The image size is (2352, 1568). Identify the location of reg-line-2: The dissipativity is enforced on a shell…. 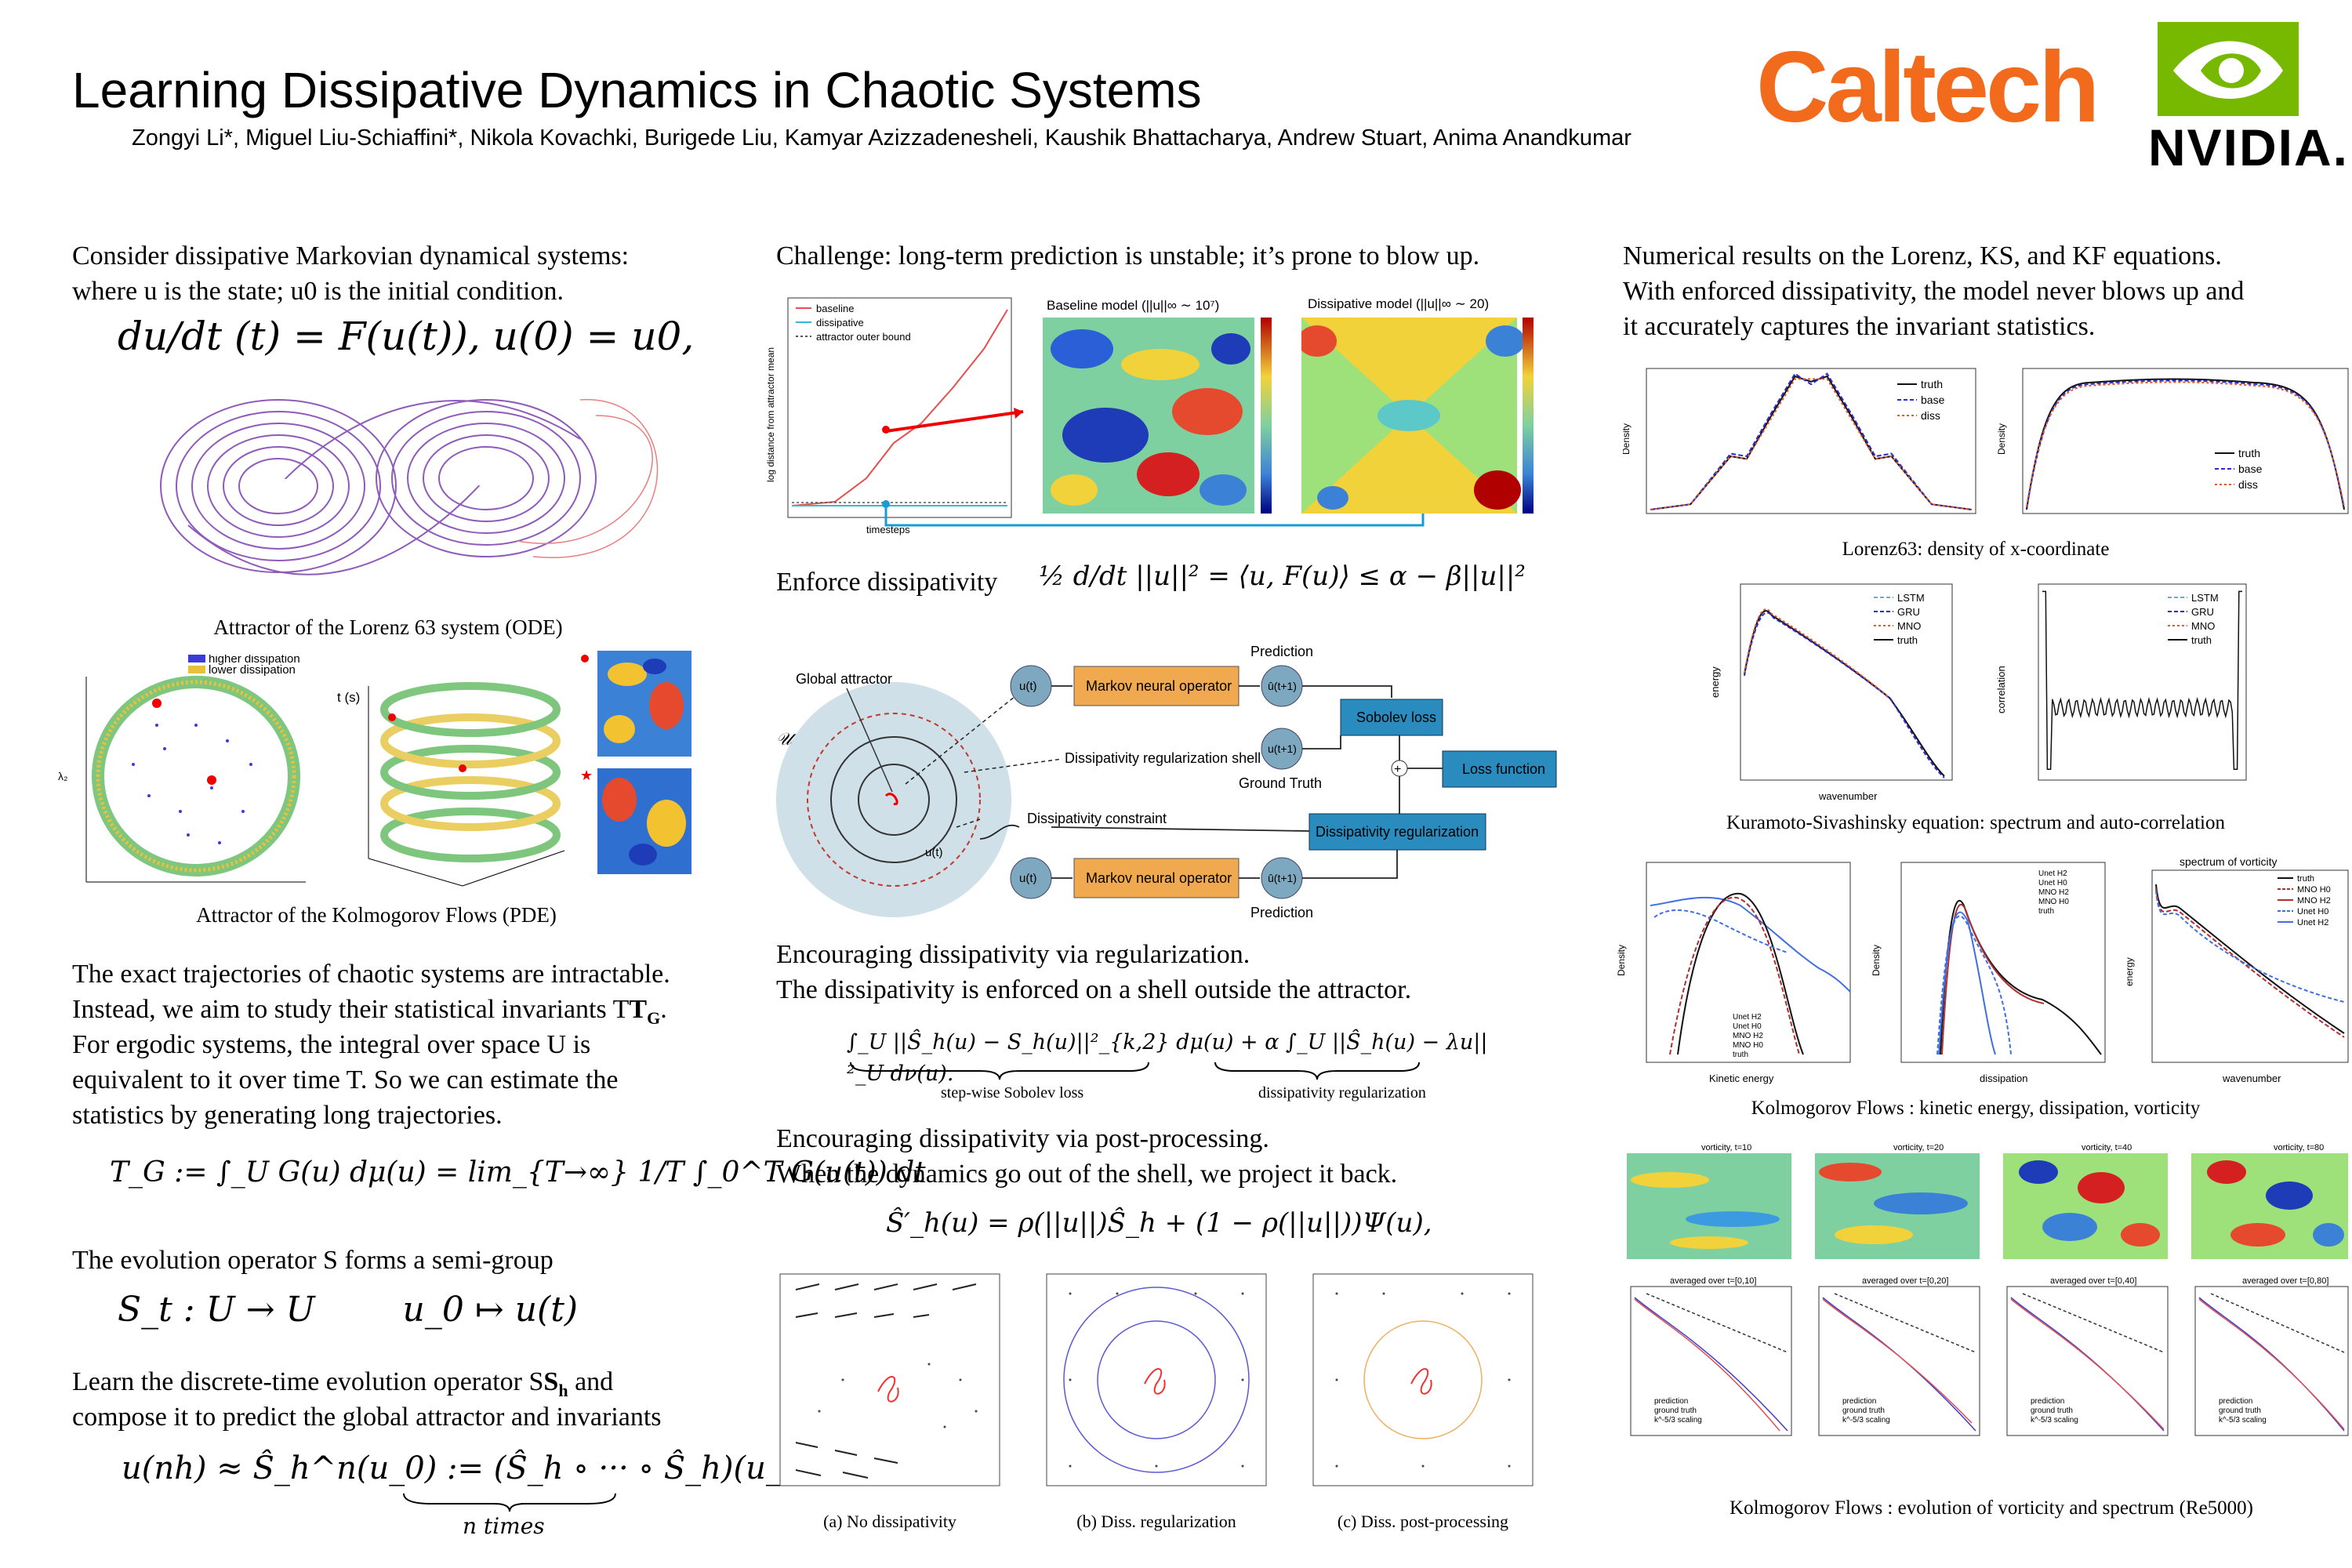
(1094, 989).